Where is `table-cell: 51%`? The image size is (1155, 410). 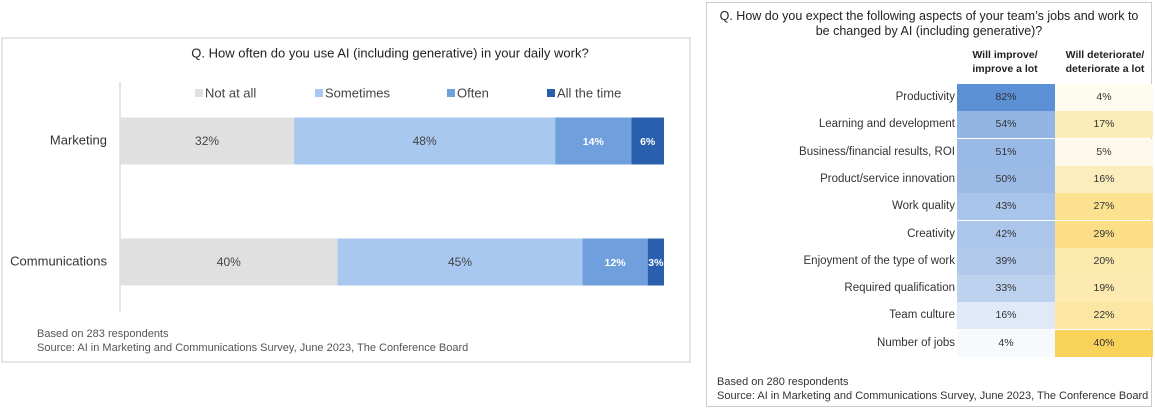 table-cell: 51% is located at coordinates (1006, 152).